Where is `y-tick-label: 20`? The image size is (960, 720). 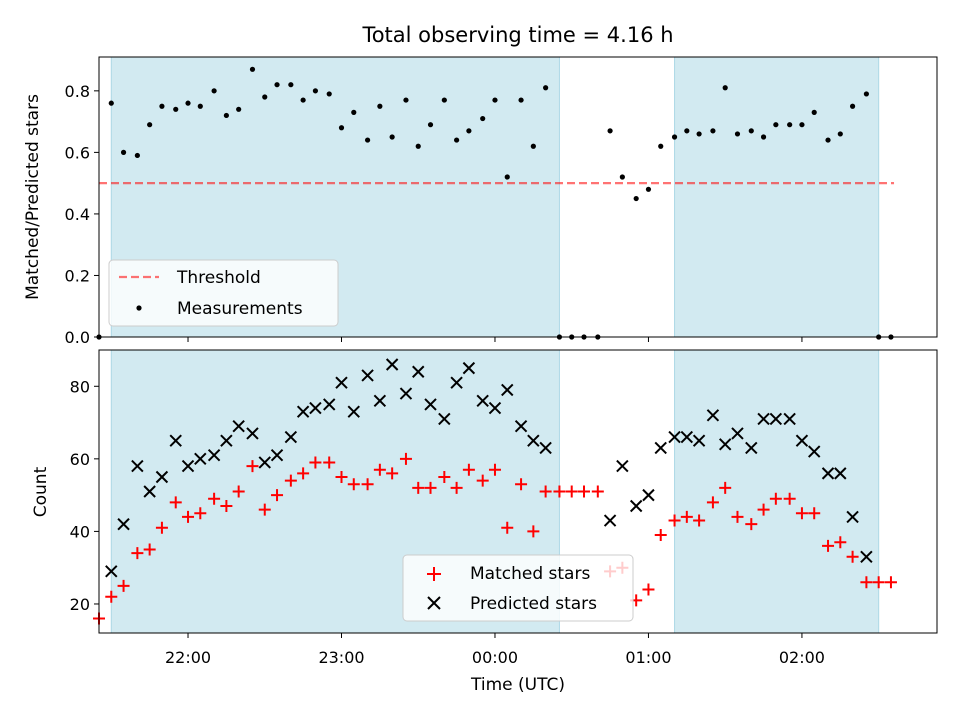
y-tick-label: 20 is located at coordinates (80, 604).